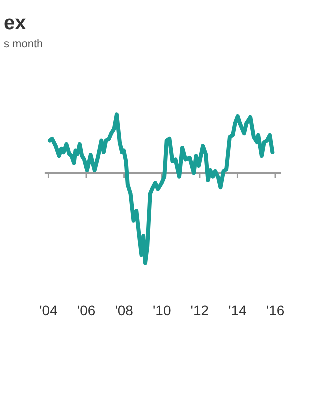 The width and height of the screenshot is (324, 400). What do you see at coordinates (24, 44) in the screenshot?
I see `chart-subtitle: s month` at bounding box center [24, 44].